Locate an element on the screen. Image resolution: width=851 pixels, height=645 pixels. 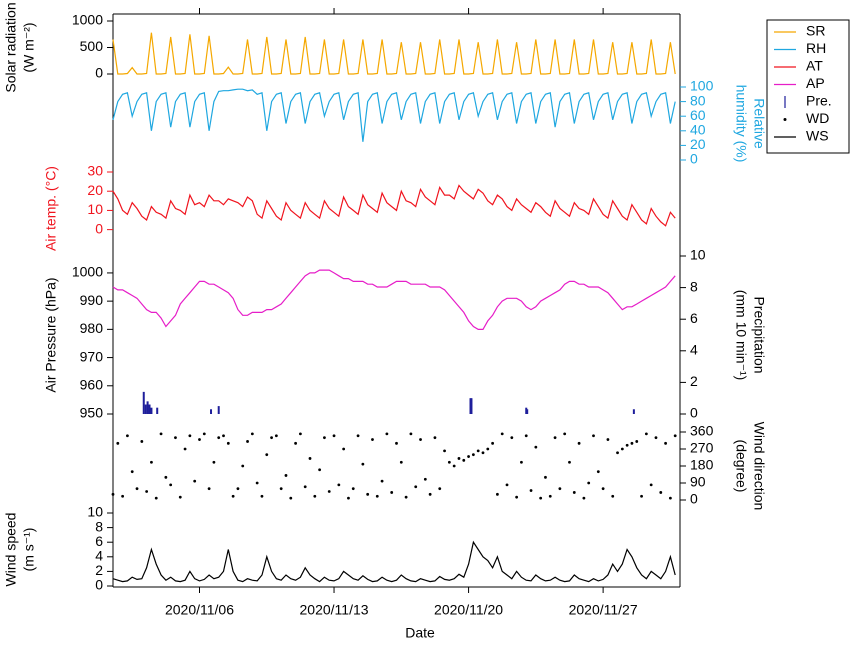
legend-label: WS is located at coordinates (817, 136).